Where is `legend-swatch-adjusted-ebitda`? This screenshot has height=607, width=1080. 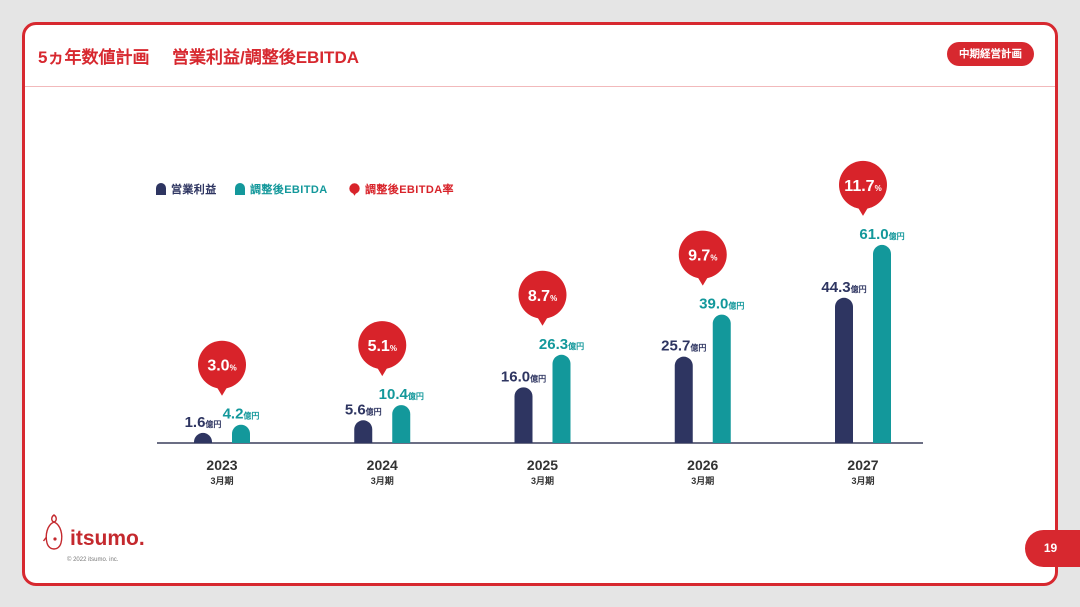
legend-swatch-adjusted-ebitda is located at coordinates (240, 189).